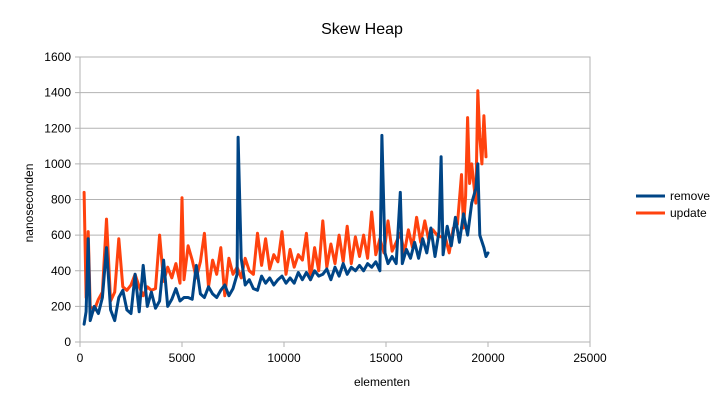 This screenshot has height=413, width=725. What do you see at coordinates (382, 382) in the screenshot?
I see `x-axis-label: elementen` at bounding box center [382, 382].